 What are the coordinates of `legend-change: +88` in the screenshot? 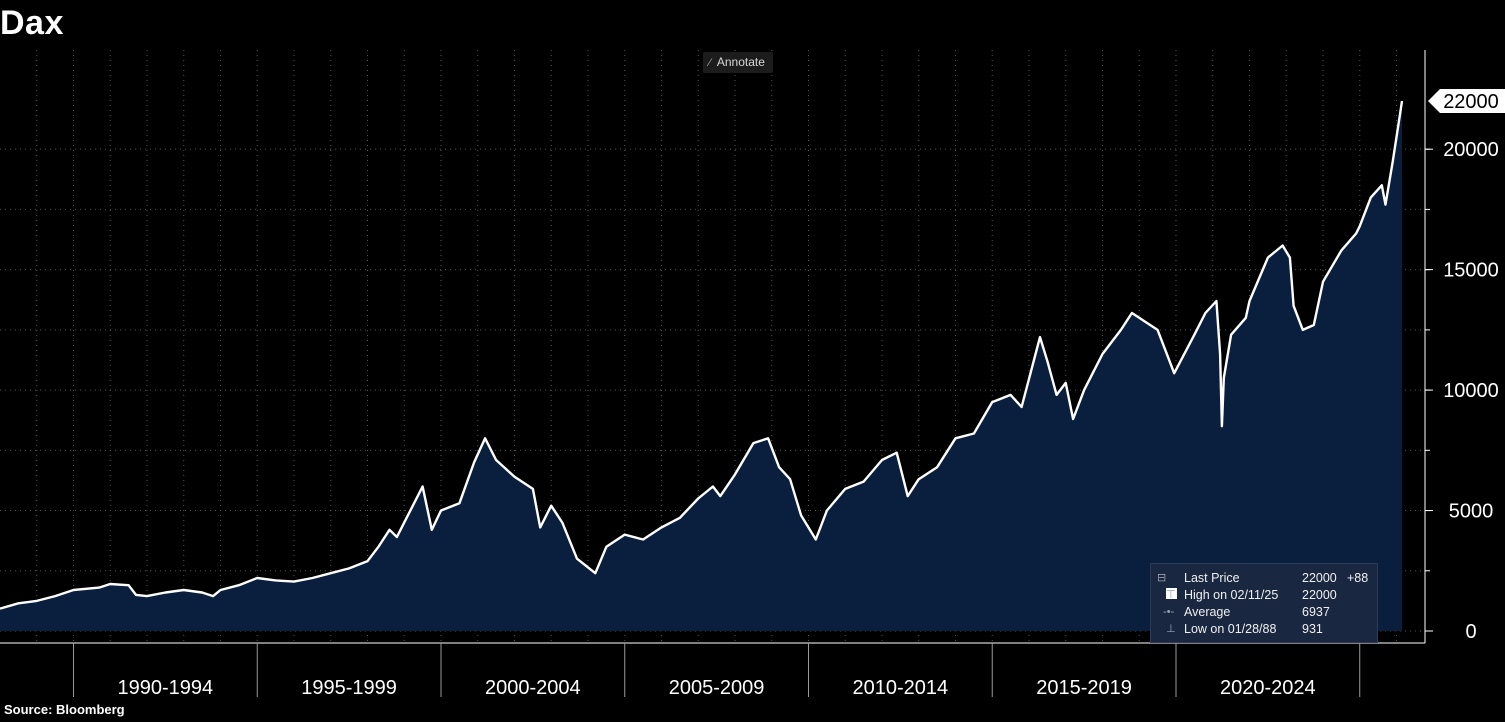 It's located at (1358, 578).